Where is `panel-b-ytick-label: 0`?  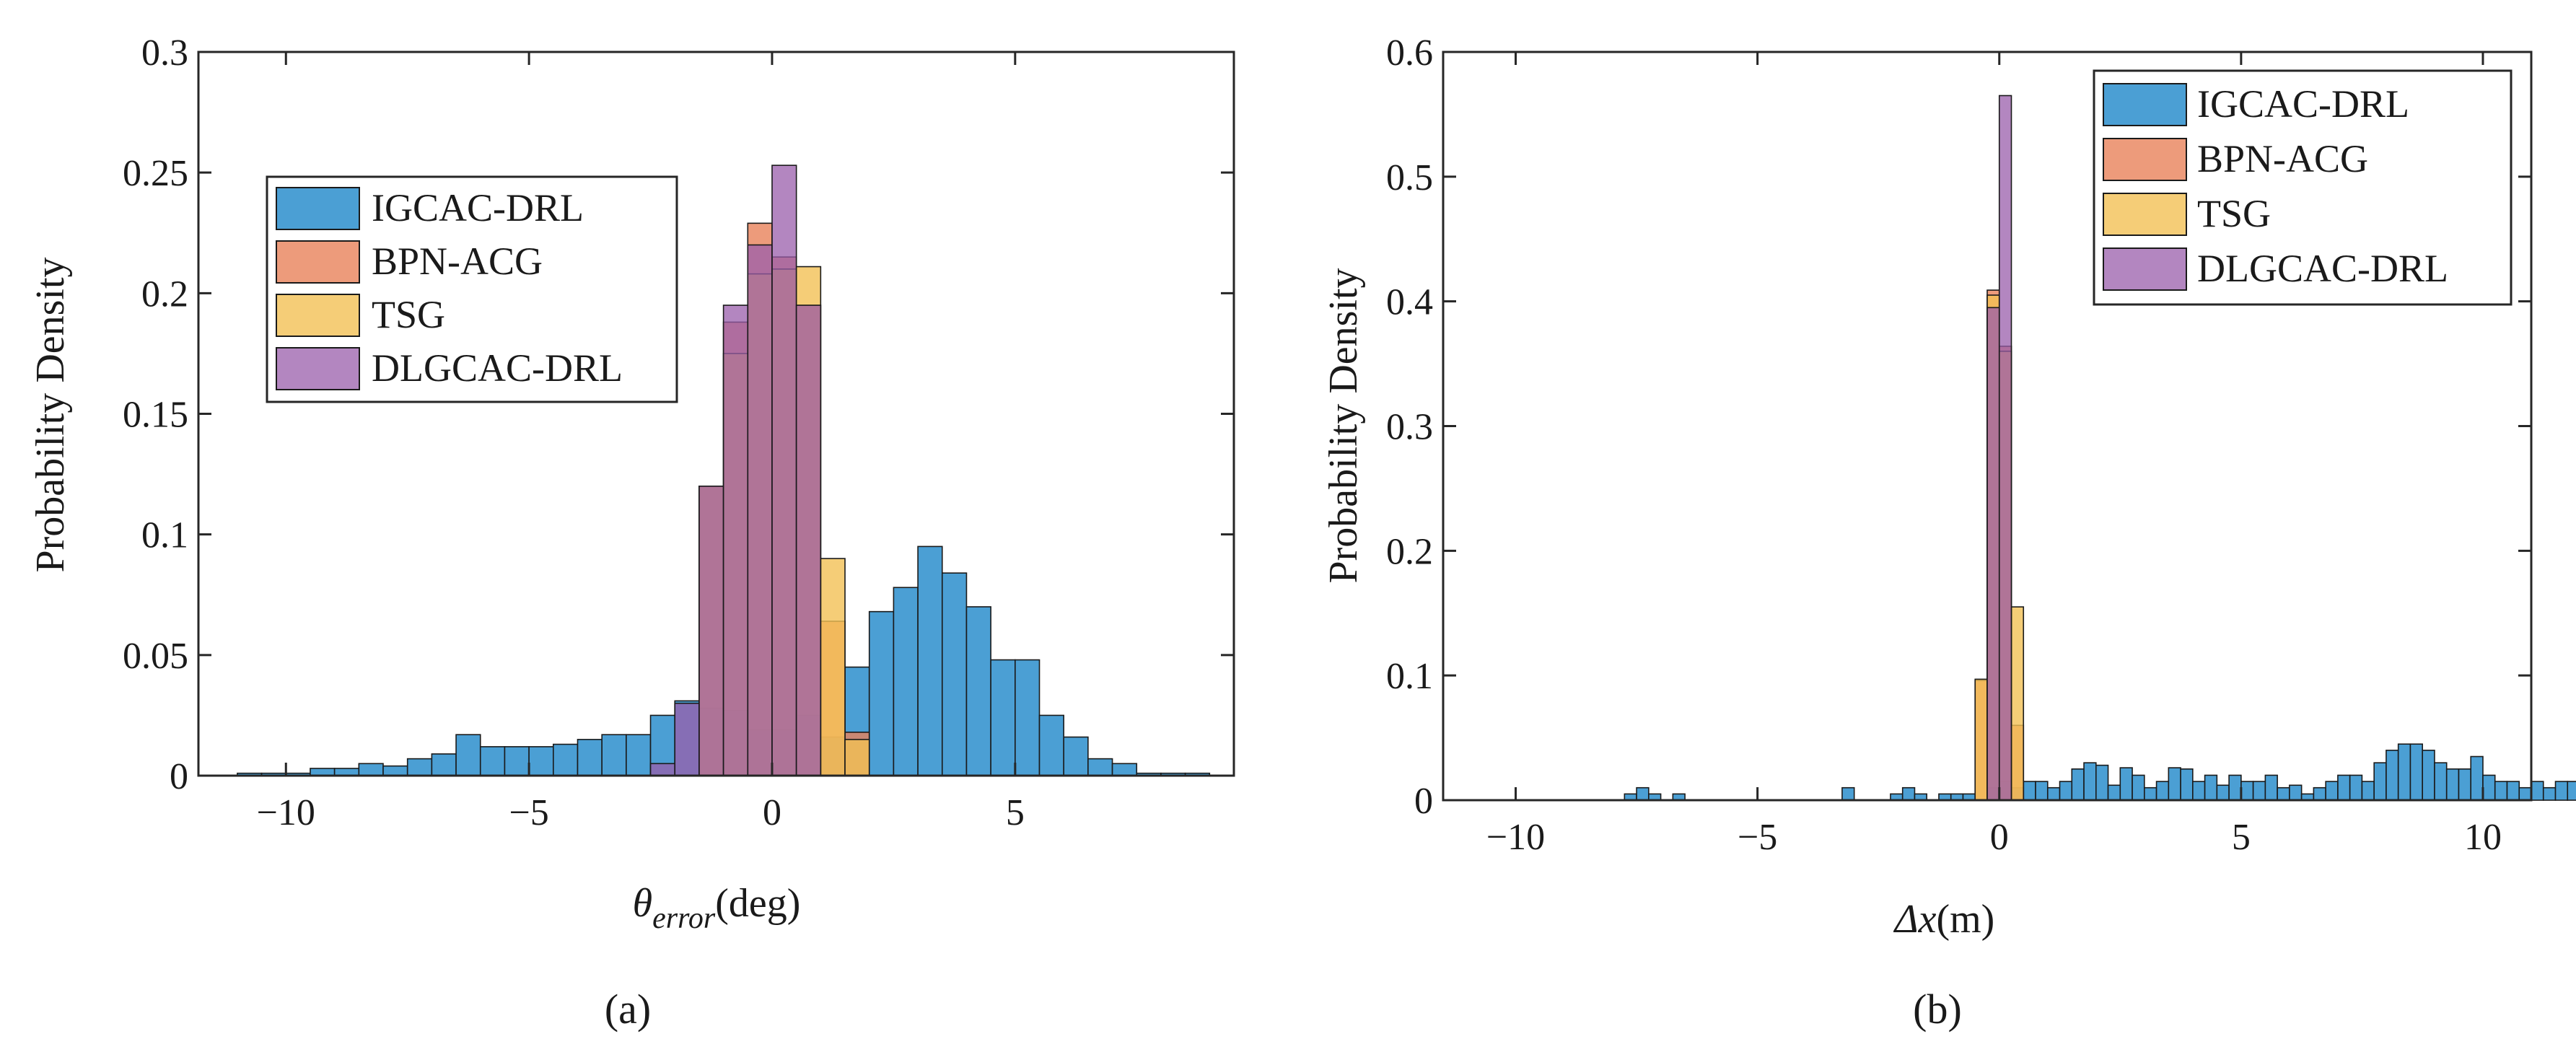
panel-b-ytick-label: 0 is located at coordinates (1423, 801).